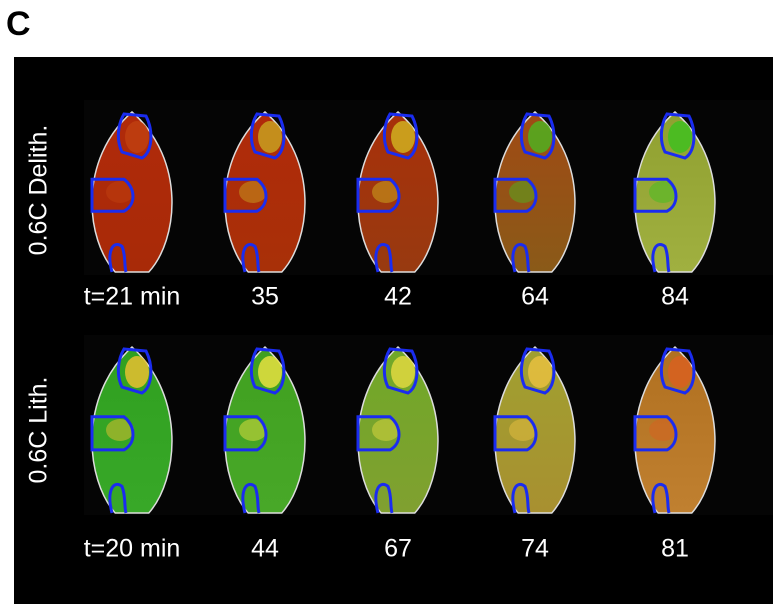 This screenshot has width=773, height=604. Describe the element at coordinates (265, 549) in the screenshot. I see `time-label: 44` at that location.